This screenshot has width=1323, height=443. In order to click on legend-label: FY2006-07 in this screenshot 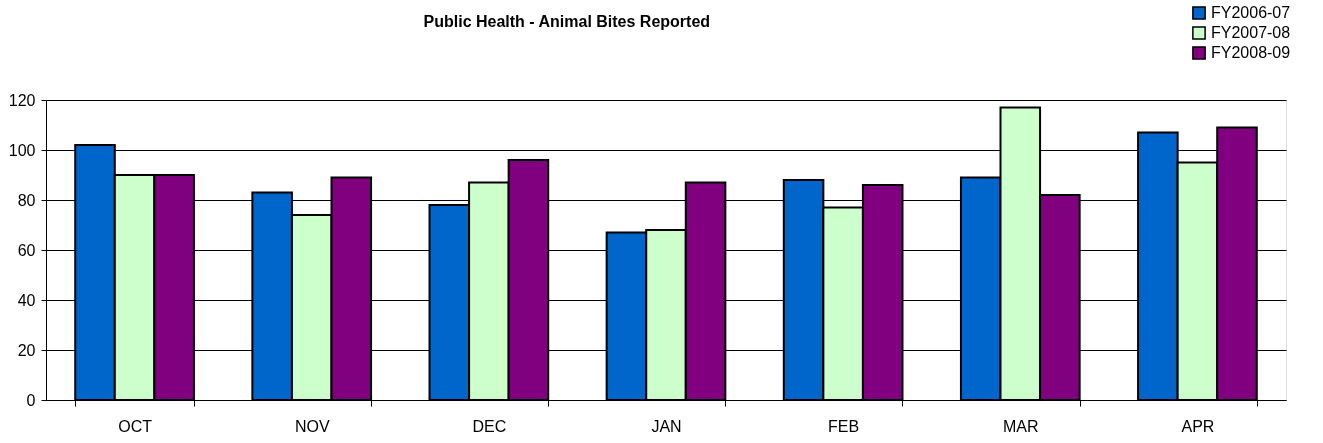, I will do `click(1251, 12)`.